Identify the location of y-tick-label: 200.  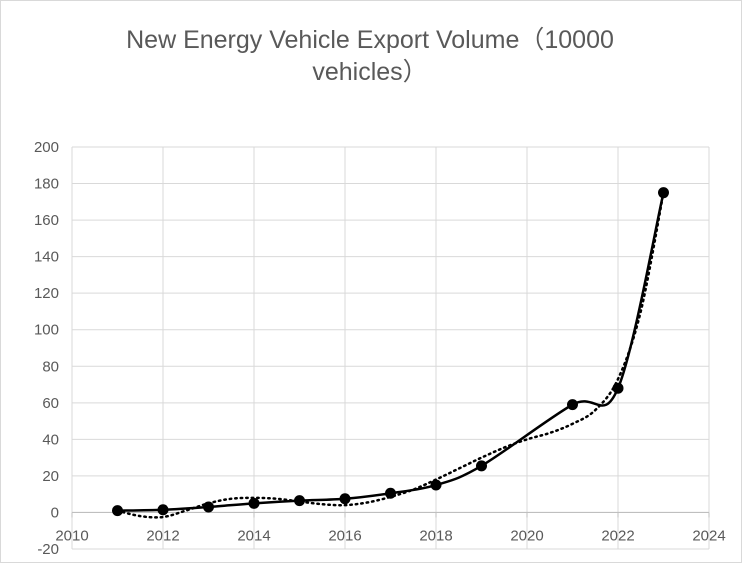
(46, 147).